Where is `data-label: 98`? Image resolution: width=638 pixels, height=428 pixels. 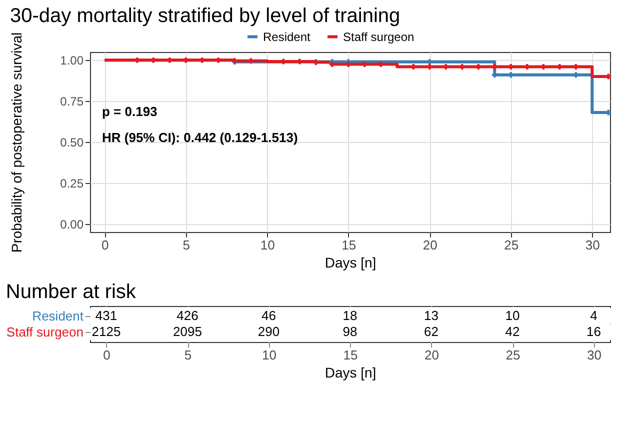 data-label: 98 is located at coordinates (350, 332).